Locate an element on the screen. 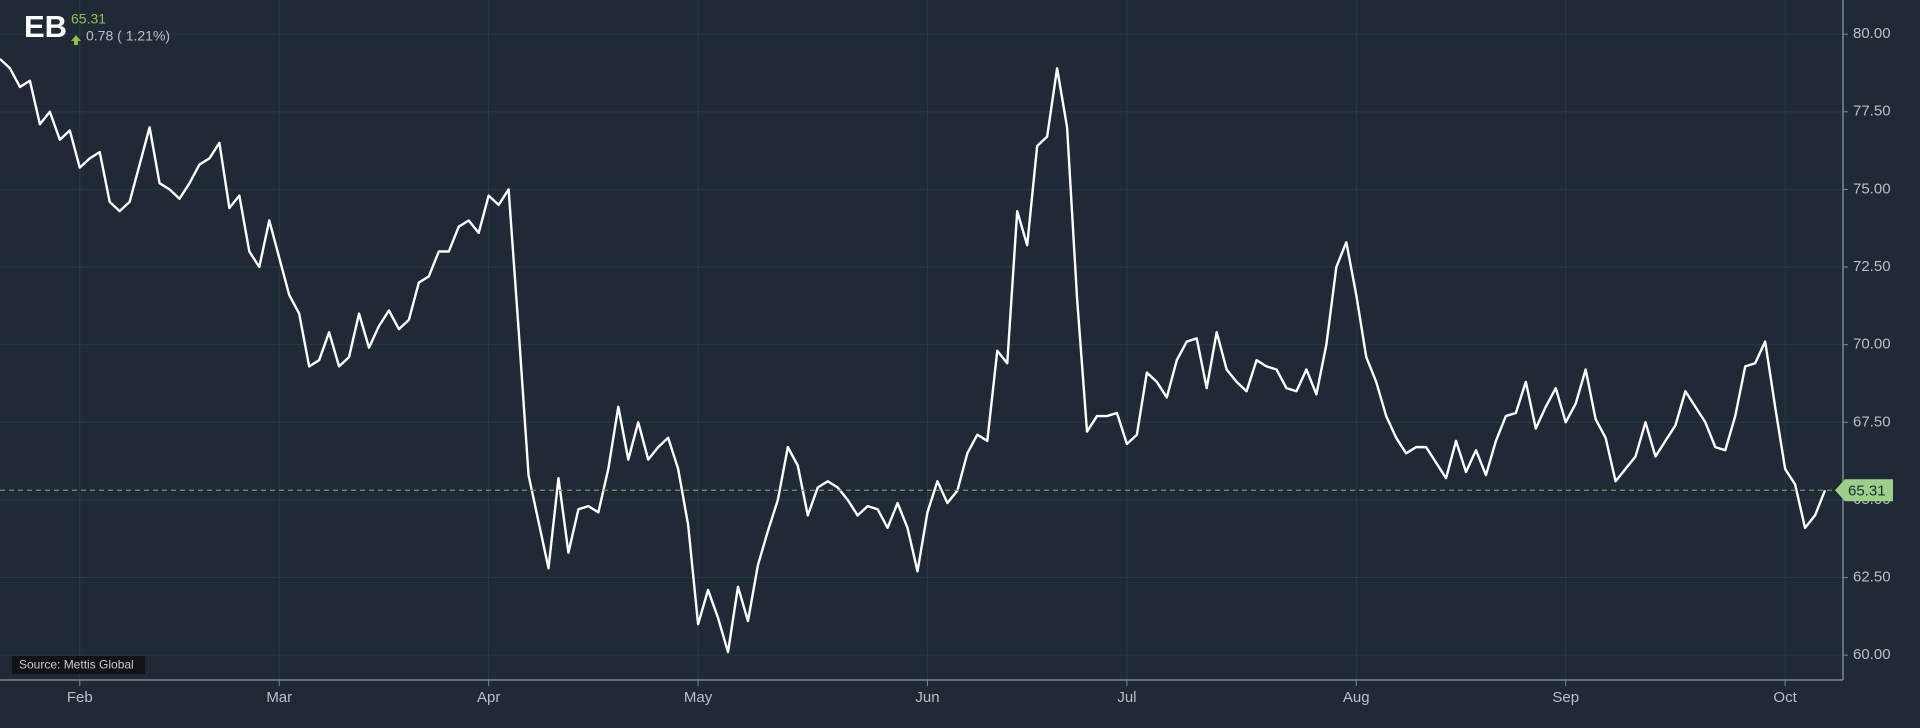  price: 65.31 is located at coordinates (88, 19).